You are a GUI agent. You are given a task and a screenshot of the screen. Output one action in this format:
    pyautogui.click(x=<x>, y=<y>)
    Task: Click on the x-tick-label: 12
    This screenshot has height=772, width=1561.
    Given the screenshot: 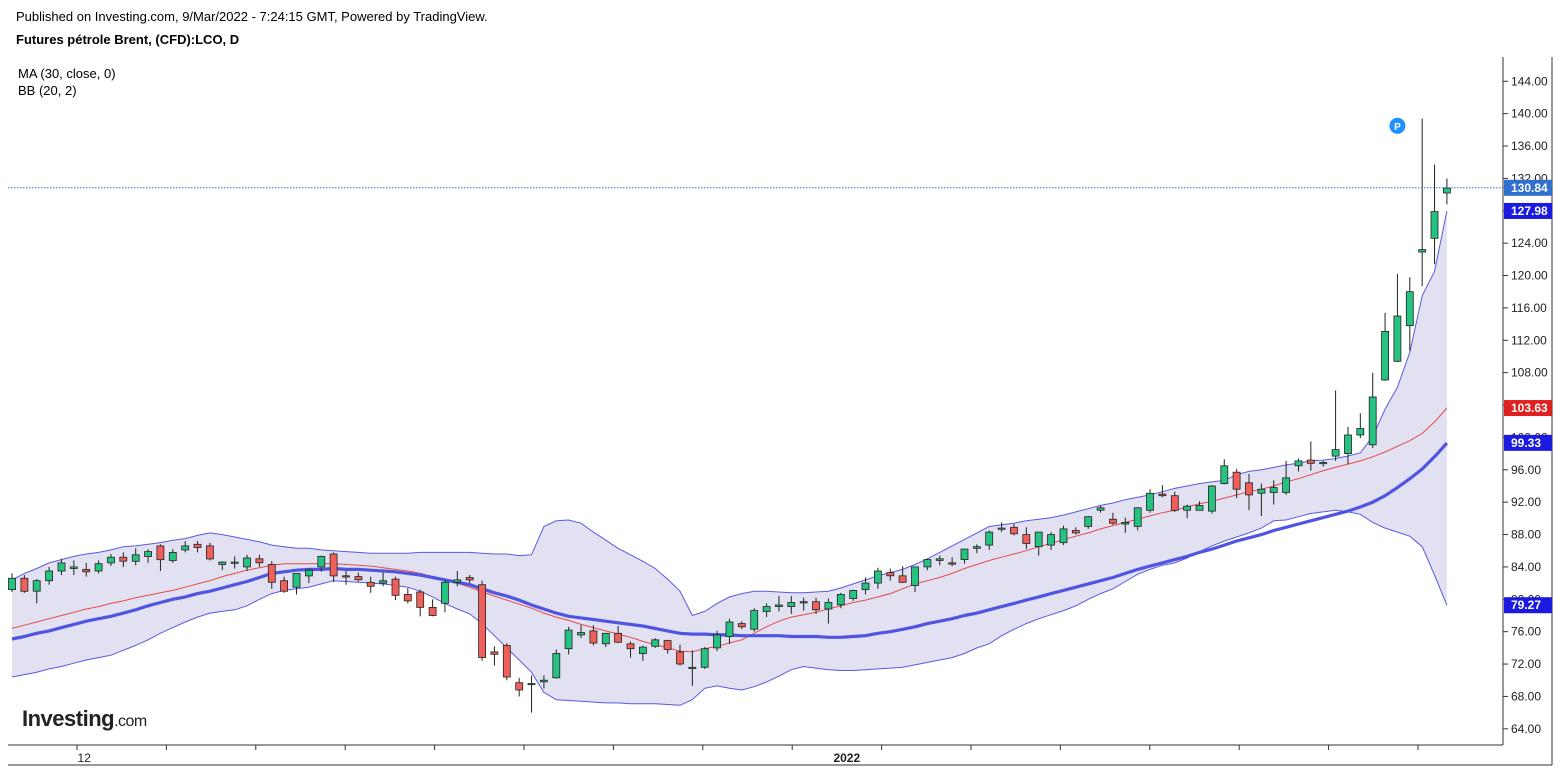 What is the action you would take?
    pyautogui.click(x=85, y=758)
    